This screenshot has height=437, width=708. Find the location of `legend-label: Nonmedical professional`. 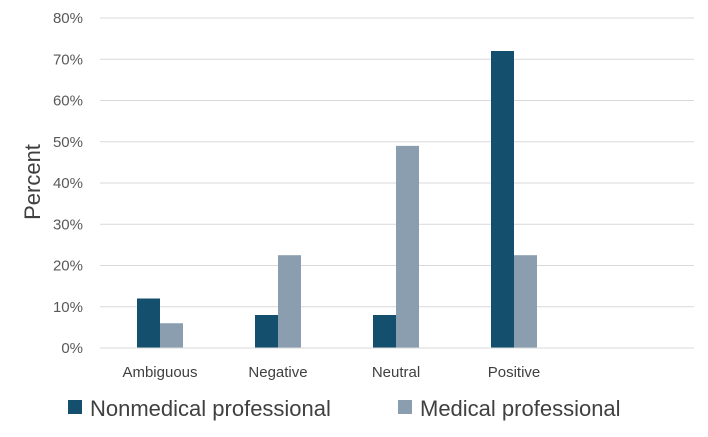

legend-label: Nonmedical professional is located at coordinates (210, 408).